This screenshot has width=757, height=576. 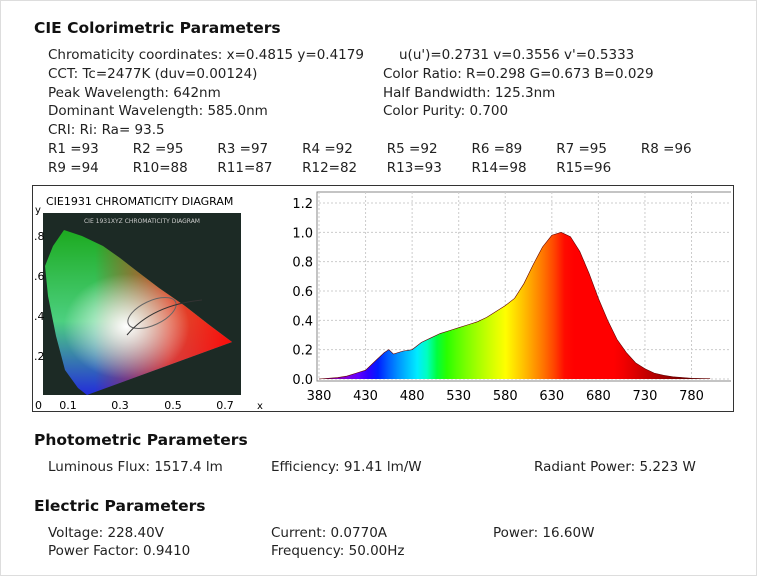 I want to click on r-value: R2 =95, so click(x=158, y=149).